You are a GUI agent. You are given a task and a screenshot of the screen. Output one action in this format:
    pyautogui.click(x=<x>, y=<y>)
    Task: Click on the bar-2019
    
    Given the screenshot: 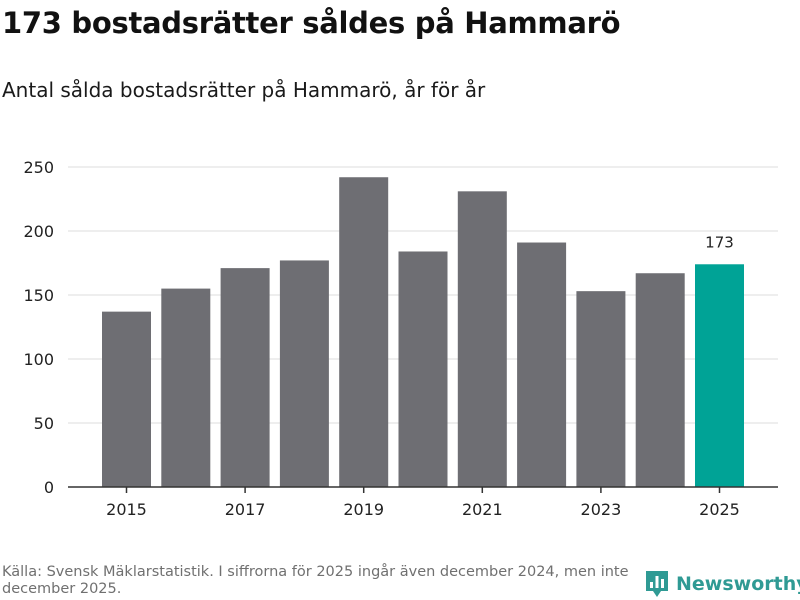 What is the action you would take?
    pyautogui.click(x=364, y=332)
    